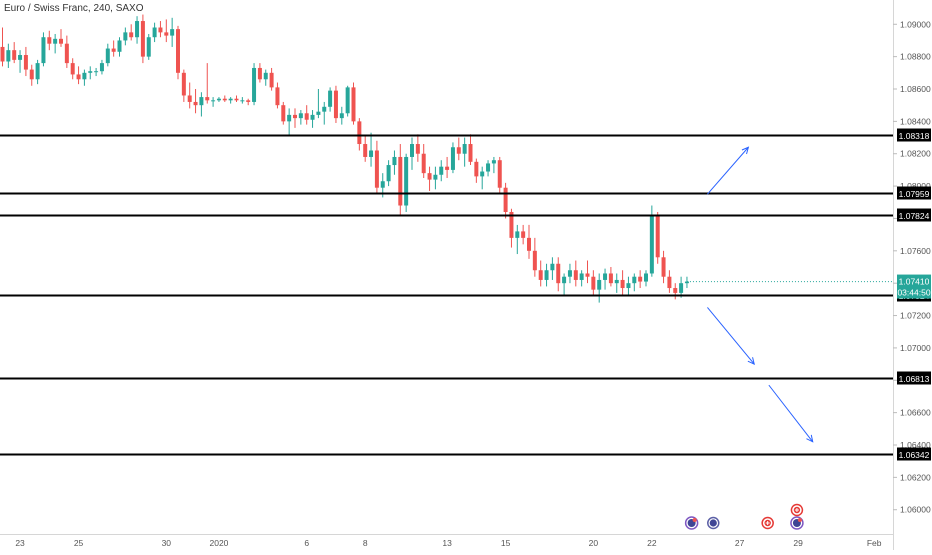  I want to click on time-tick-label: 22, so click(652, 543).